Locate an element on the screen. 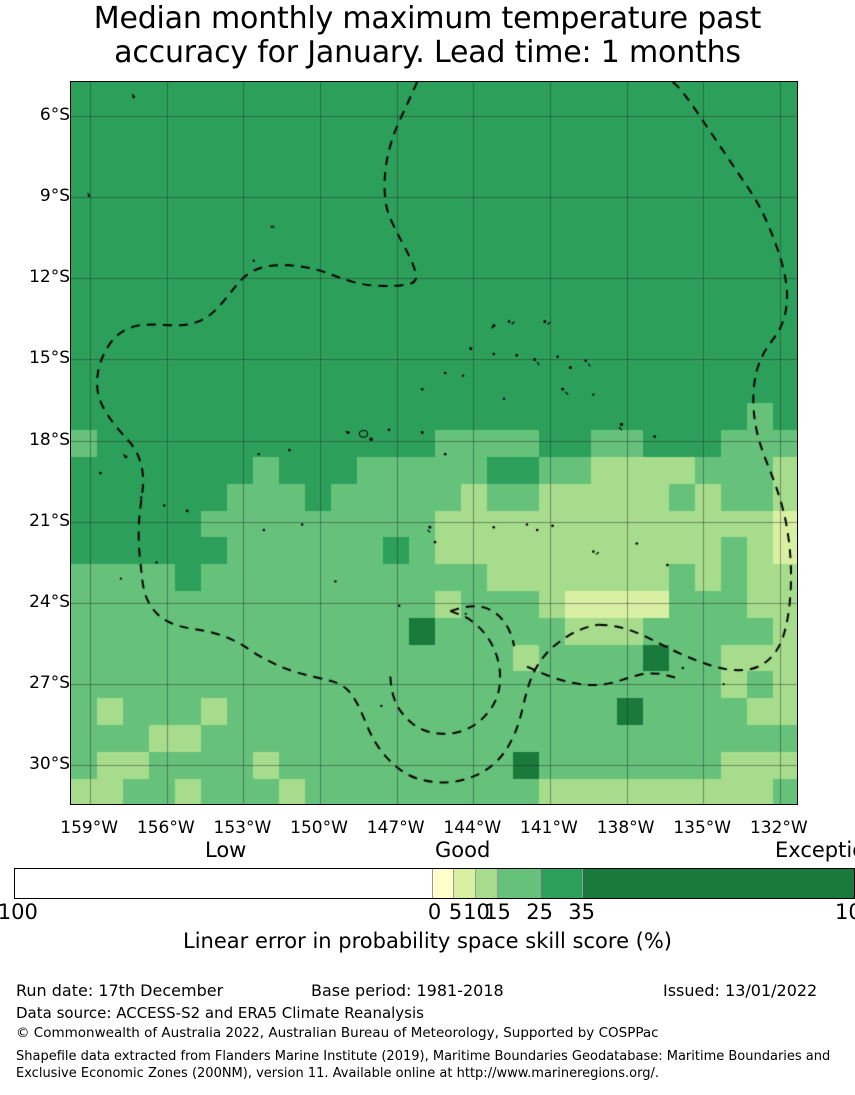 This screenshot has width=855, height=1095. colorbar-swatches is located at coordinates (434, 883).